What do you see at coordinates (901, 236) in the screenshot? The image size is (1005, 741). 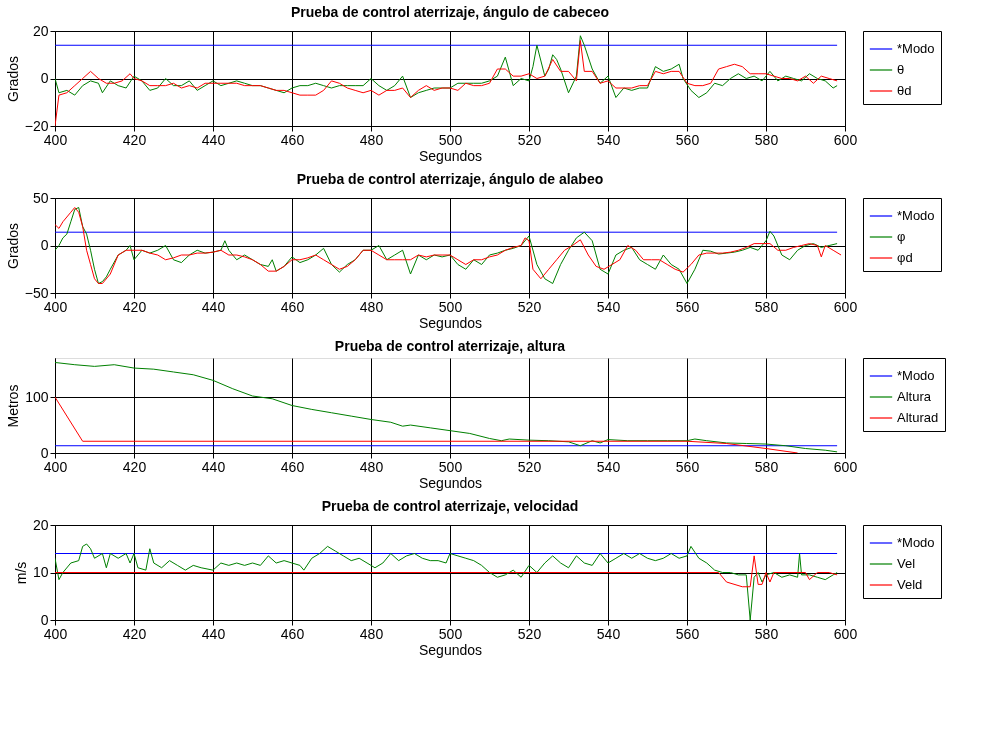 I see `legend-label: φ` at bounding box center [901, 236].